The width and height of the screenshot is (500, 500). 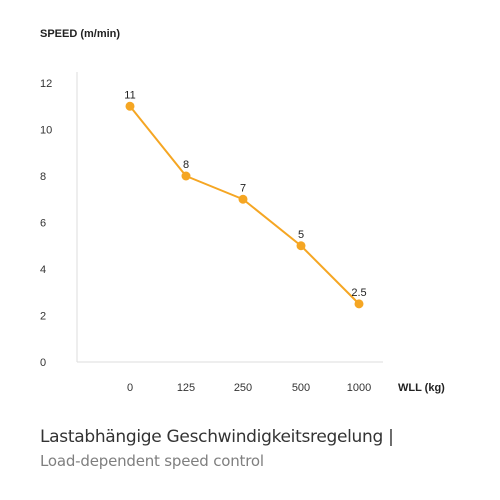 What do you see at coordinates (43, 270) in the screenshot?
I see `y-tick-label: 4` at bounding box center [43, 270].